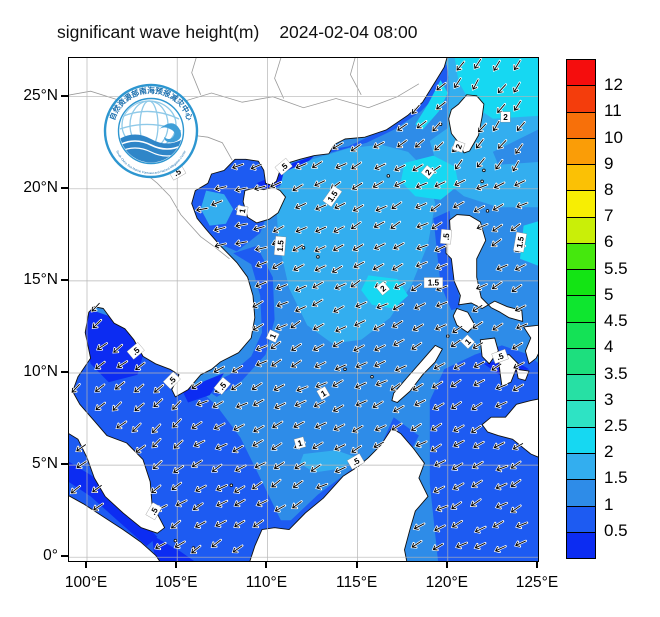  What do you see at coordinates (613, 85) in the screenshot?
I see `colorbar-tick-label: 12` at bounding box center [613, 85].